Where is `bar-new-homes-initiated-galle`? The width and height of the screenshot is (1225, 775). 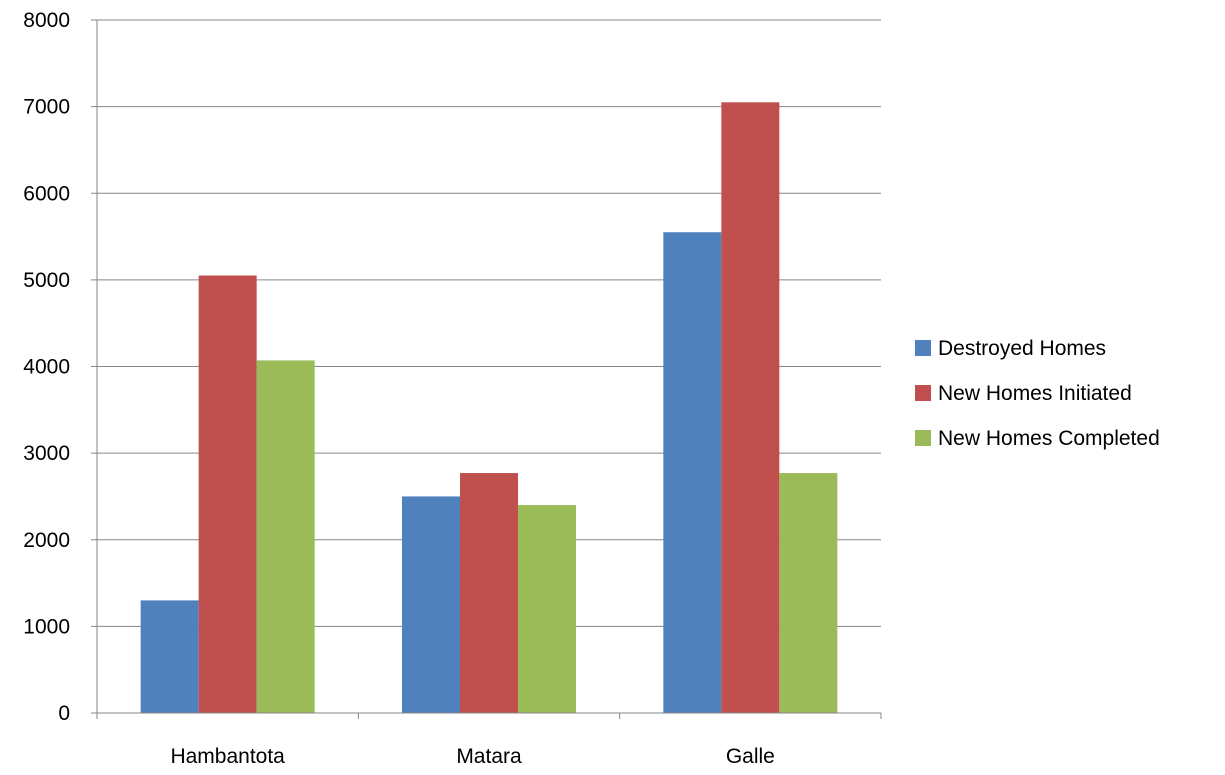
bar-new-homes-initiated-galle is located at coordinates (750, 407).